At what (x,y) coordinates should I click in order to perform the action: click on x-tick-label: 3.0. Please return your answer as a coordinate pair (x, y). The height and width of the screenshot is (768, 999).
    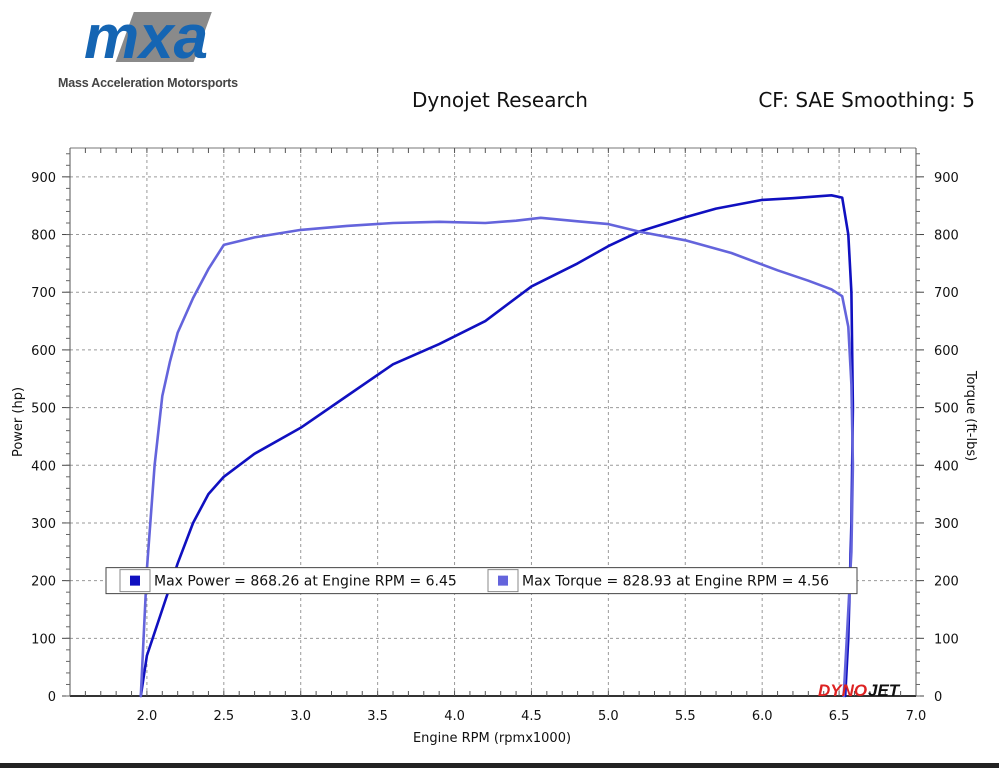
    Looking at the image, I should click on (300, 716).